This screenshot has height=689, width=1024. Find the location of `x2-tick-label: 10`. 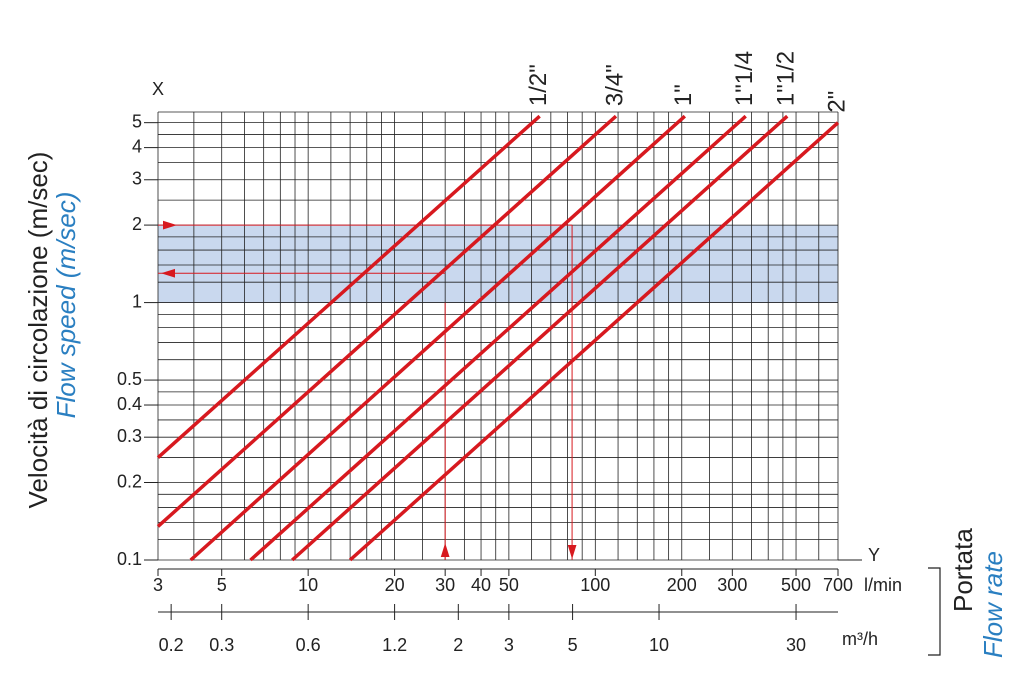

x2-tick-label: 10 is located at coordinates (659, 645).